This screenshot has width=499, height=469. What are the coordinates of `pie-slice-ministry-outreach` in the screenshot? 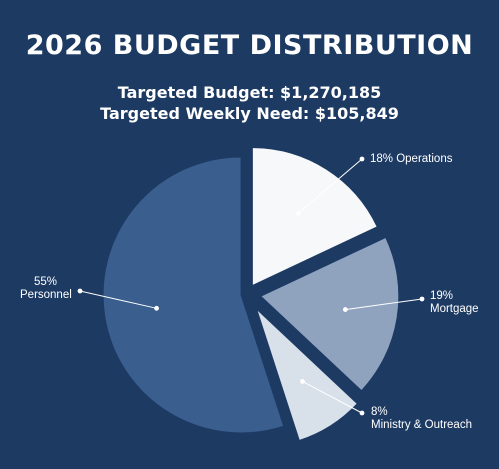 It's located at (307, 375).